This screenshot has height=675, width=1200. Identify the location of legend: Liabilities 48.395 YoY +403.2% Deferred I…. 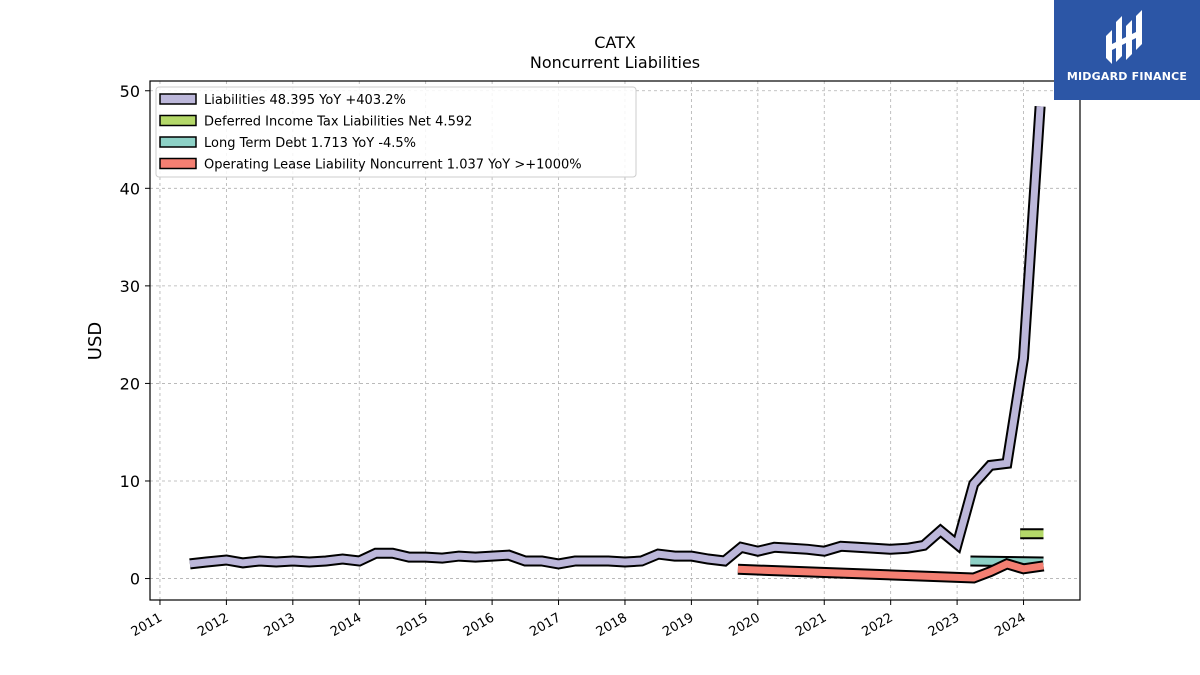
(396, 132).